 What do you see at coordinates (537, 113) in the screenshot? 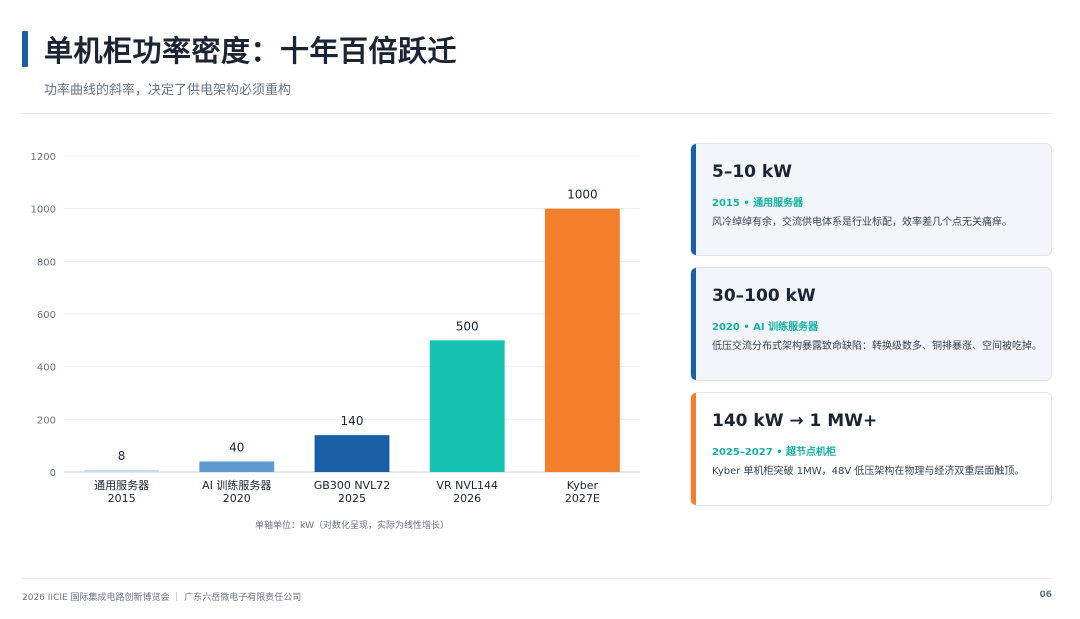
I see `header-divider` at bounding box center [537, 113].